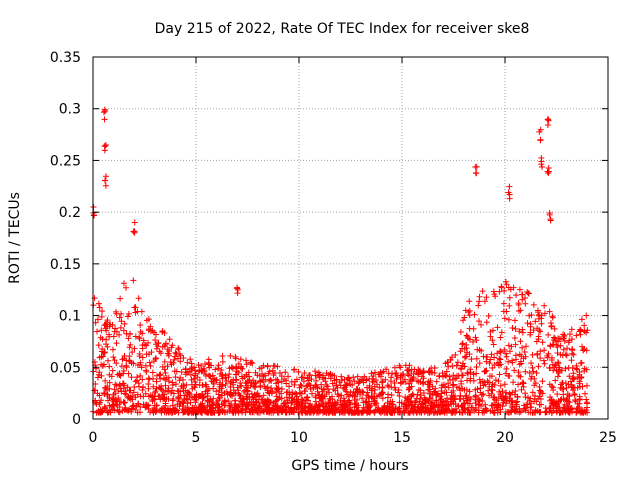 The height and width of the screenshot is (480, 640). Describe the element at coordinates (70, 317) in the screenshot. I see `y-tick-label: 0.1` at that location.